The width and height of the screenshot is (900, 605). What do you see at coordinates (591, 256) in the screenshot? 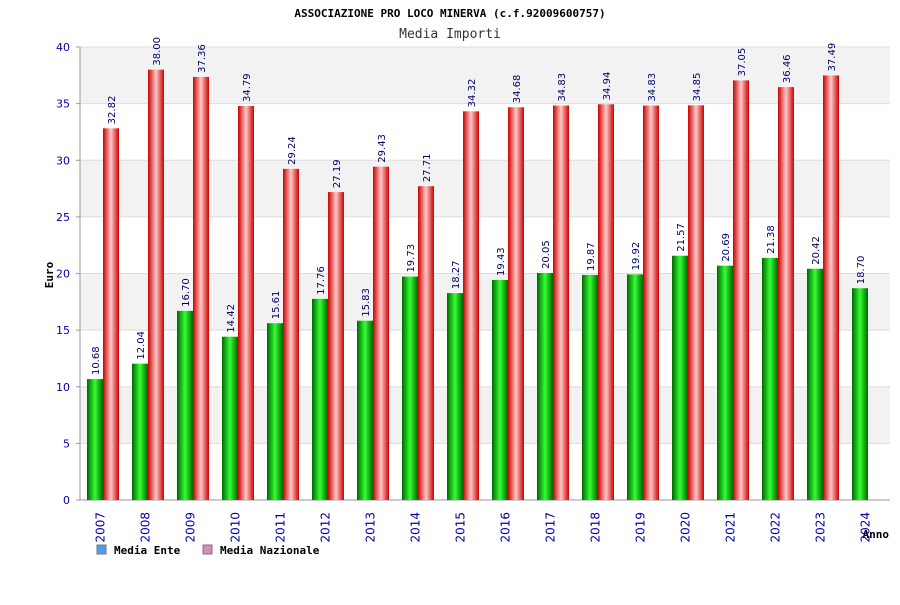
I see `data-label: 19.87` at bounding box center [591, 256].